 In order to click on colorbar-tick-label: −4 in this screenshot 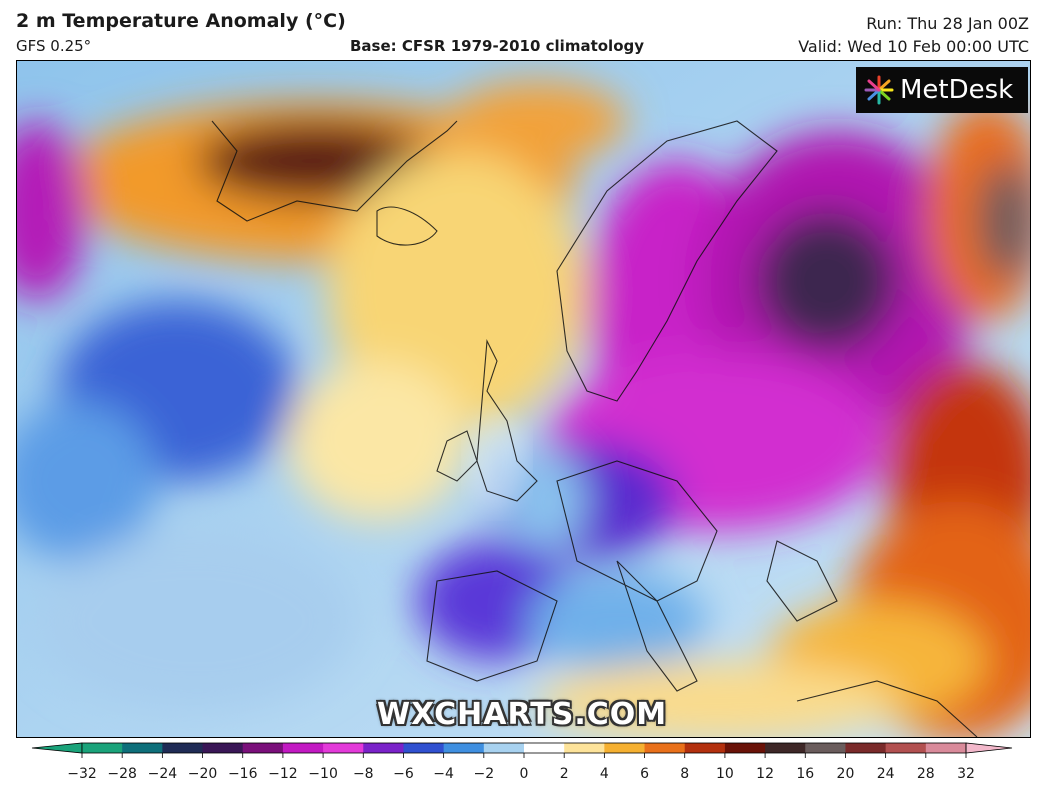, I will do `click(443, 774)`.